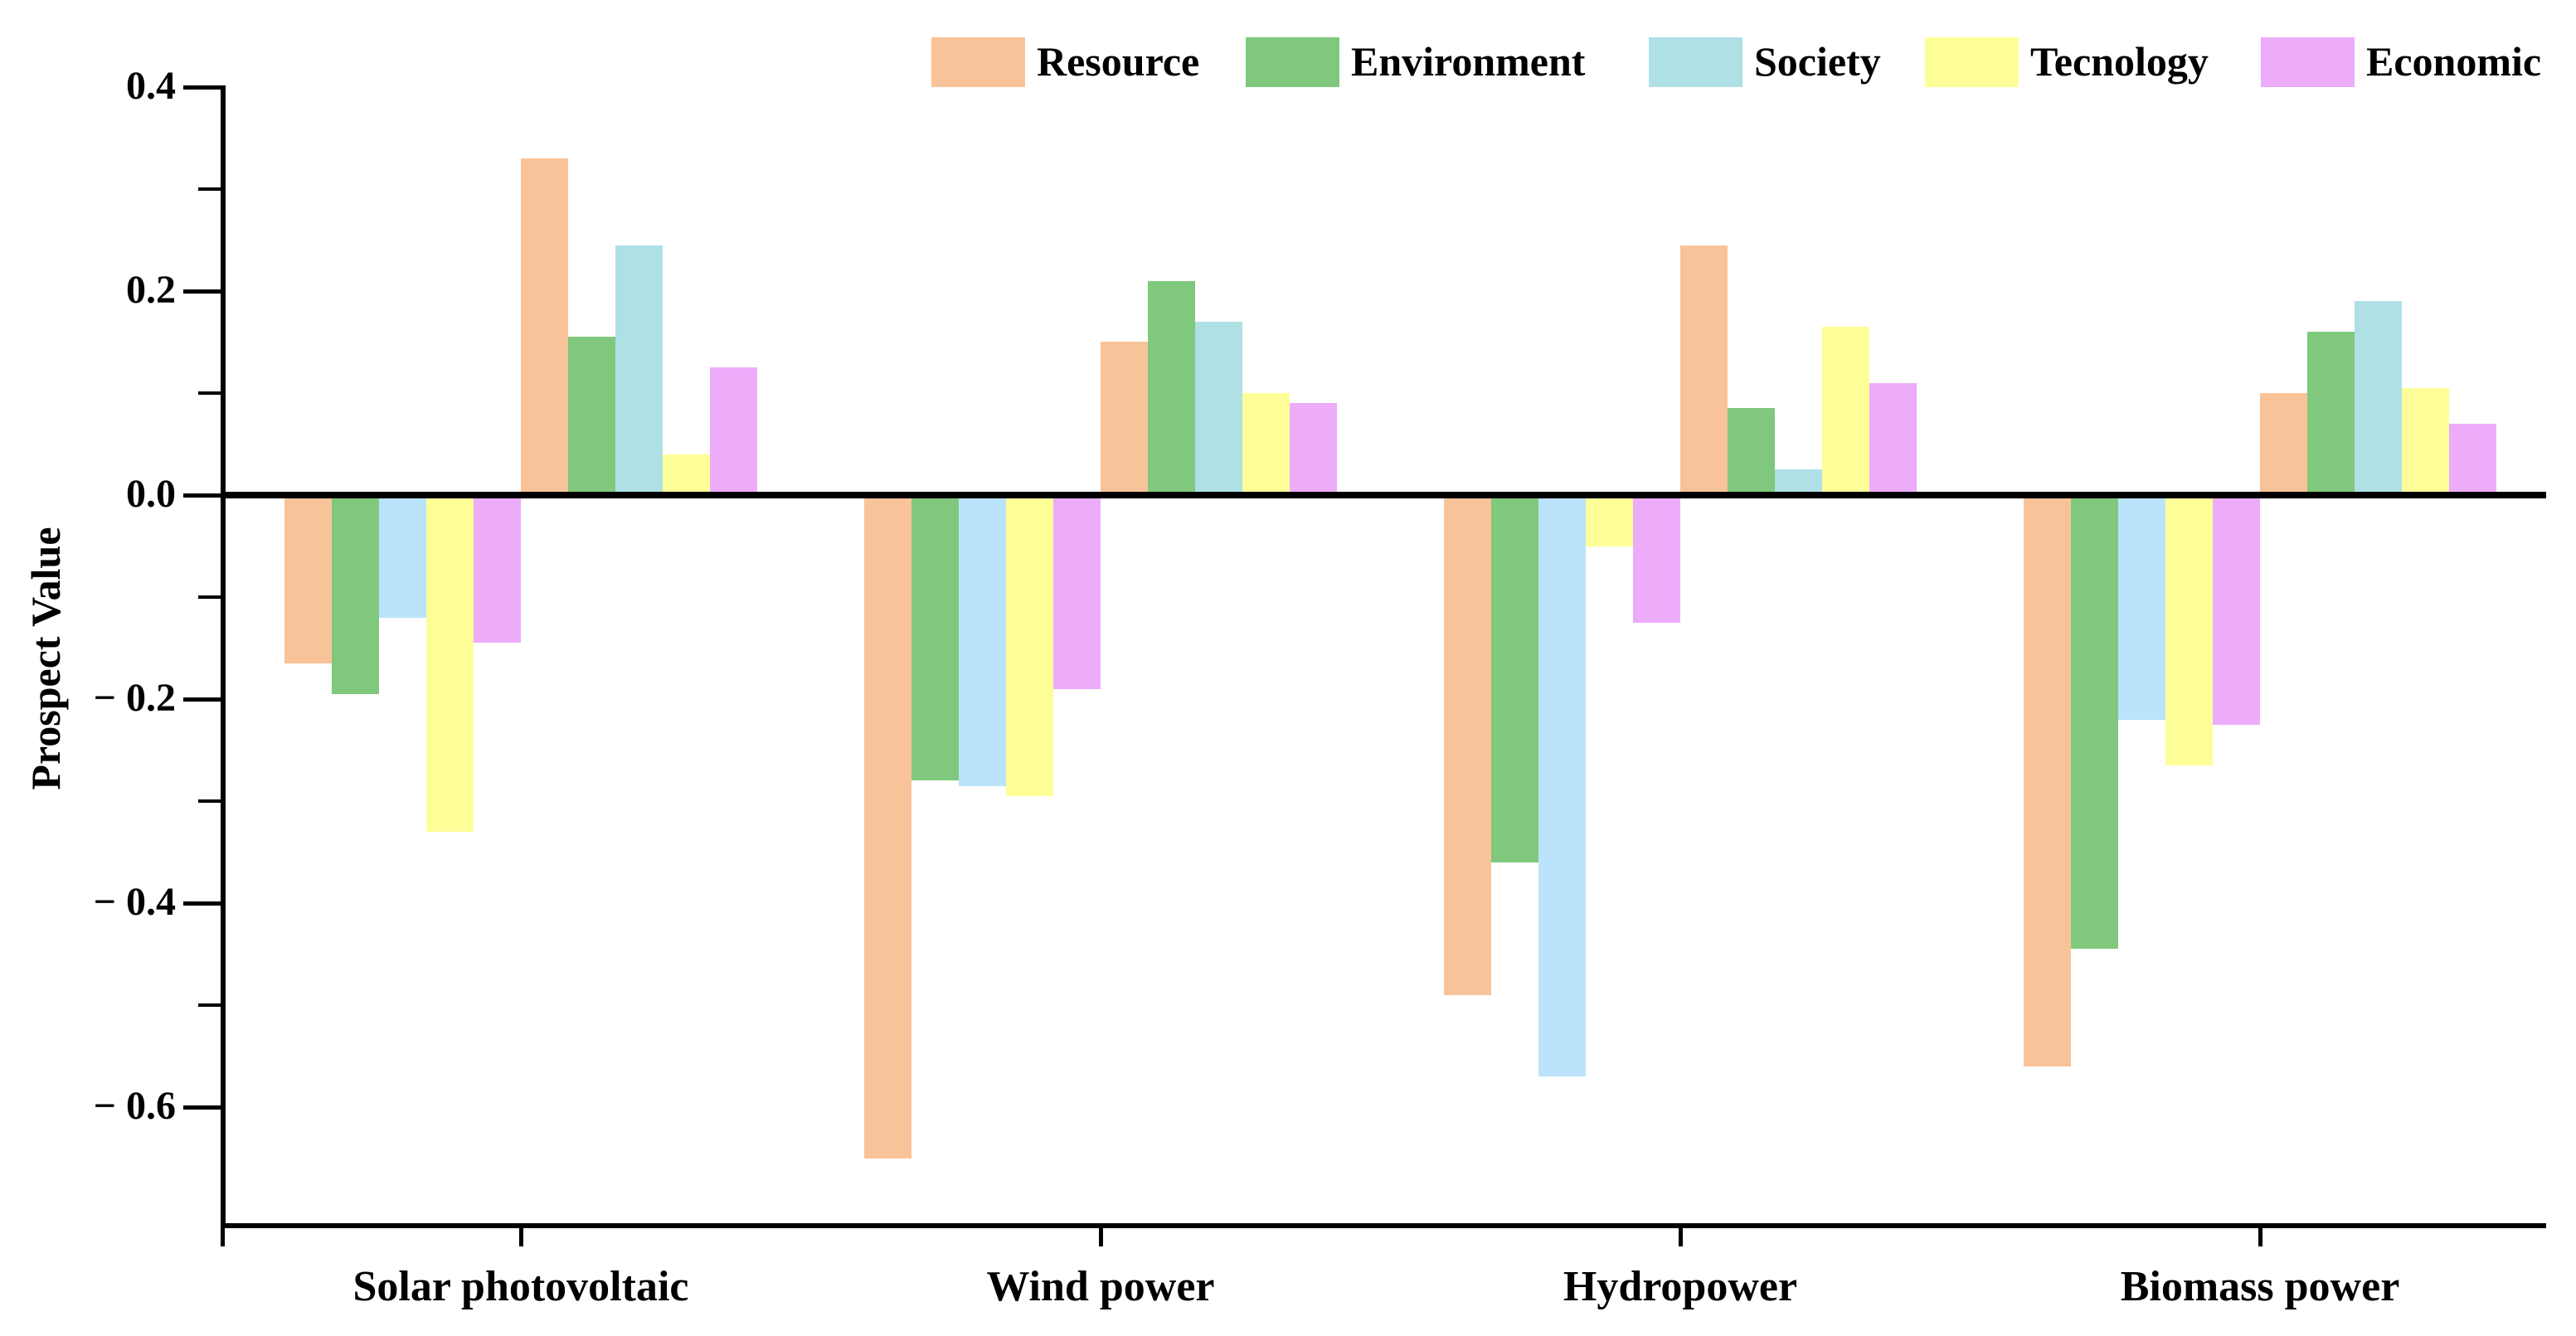 Image resolution: width=2576 pixels, height=1336 pixels. What do you see at coordinates (224, 656) in the screenshot?
I see `y-axis-spine` at bounding box center [224, 656].